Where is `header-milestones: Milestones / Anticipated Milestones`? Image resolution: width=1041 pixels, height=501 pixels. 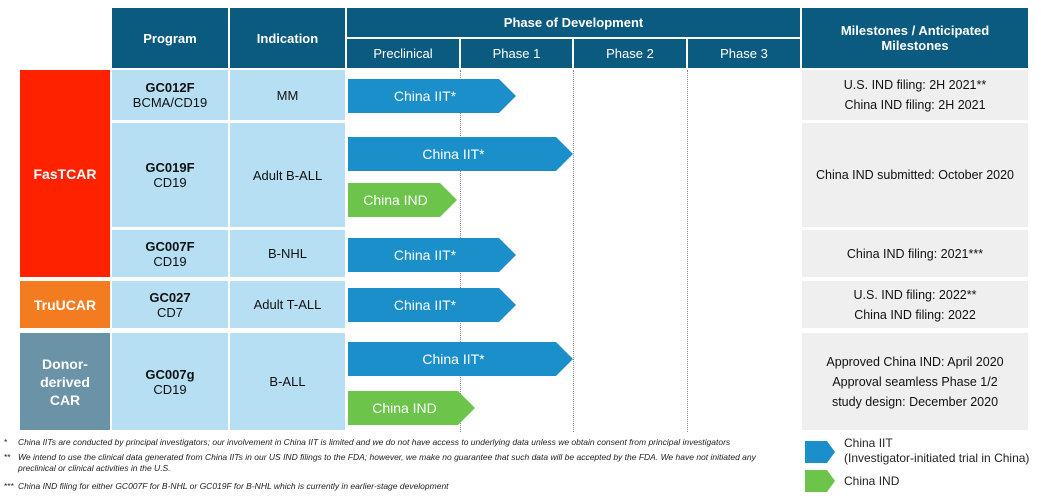
header-milestones: Milestones / Anticipated Milestones is located at coordinates (915, 38).